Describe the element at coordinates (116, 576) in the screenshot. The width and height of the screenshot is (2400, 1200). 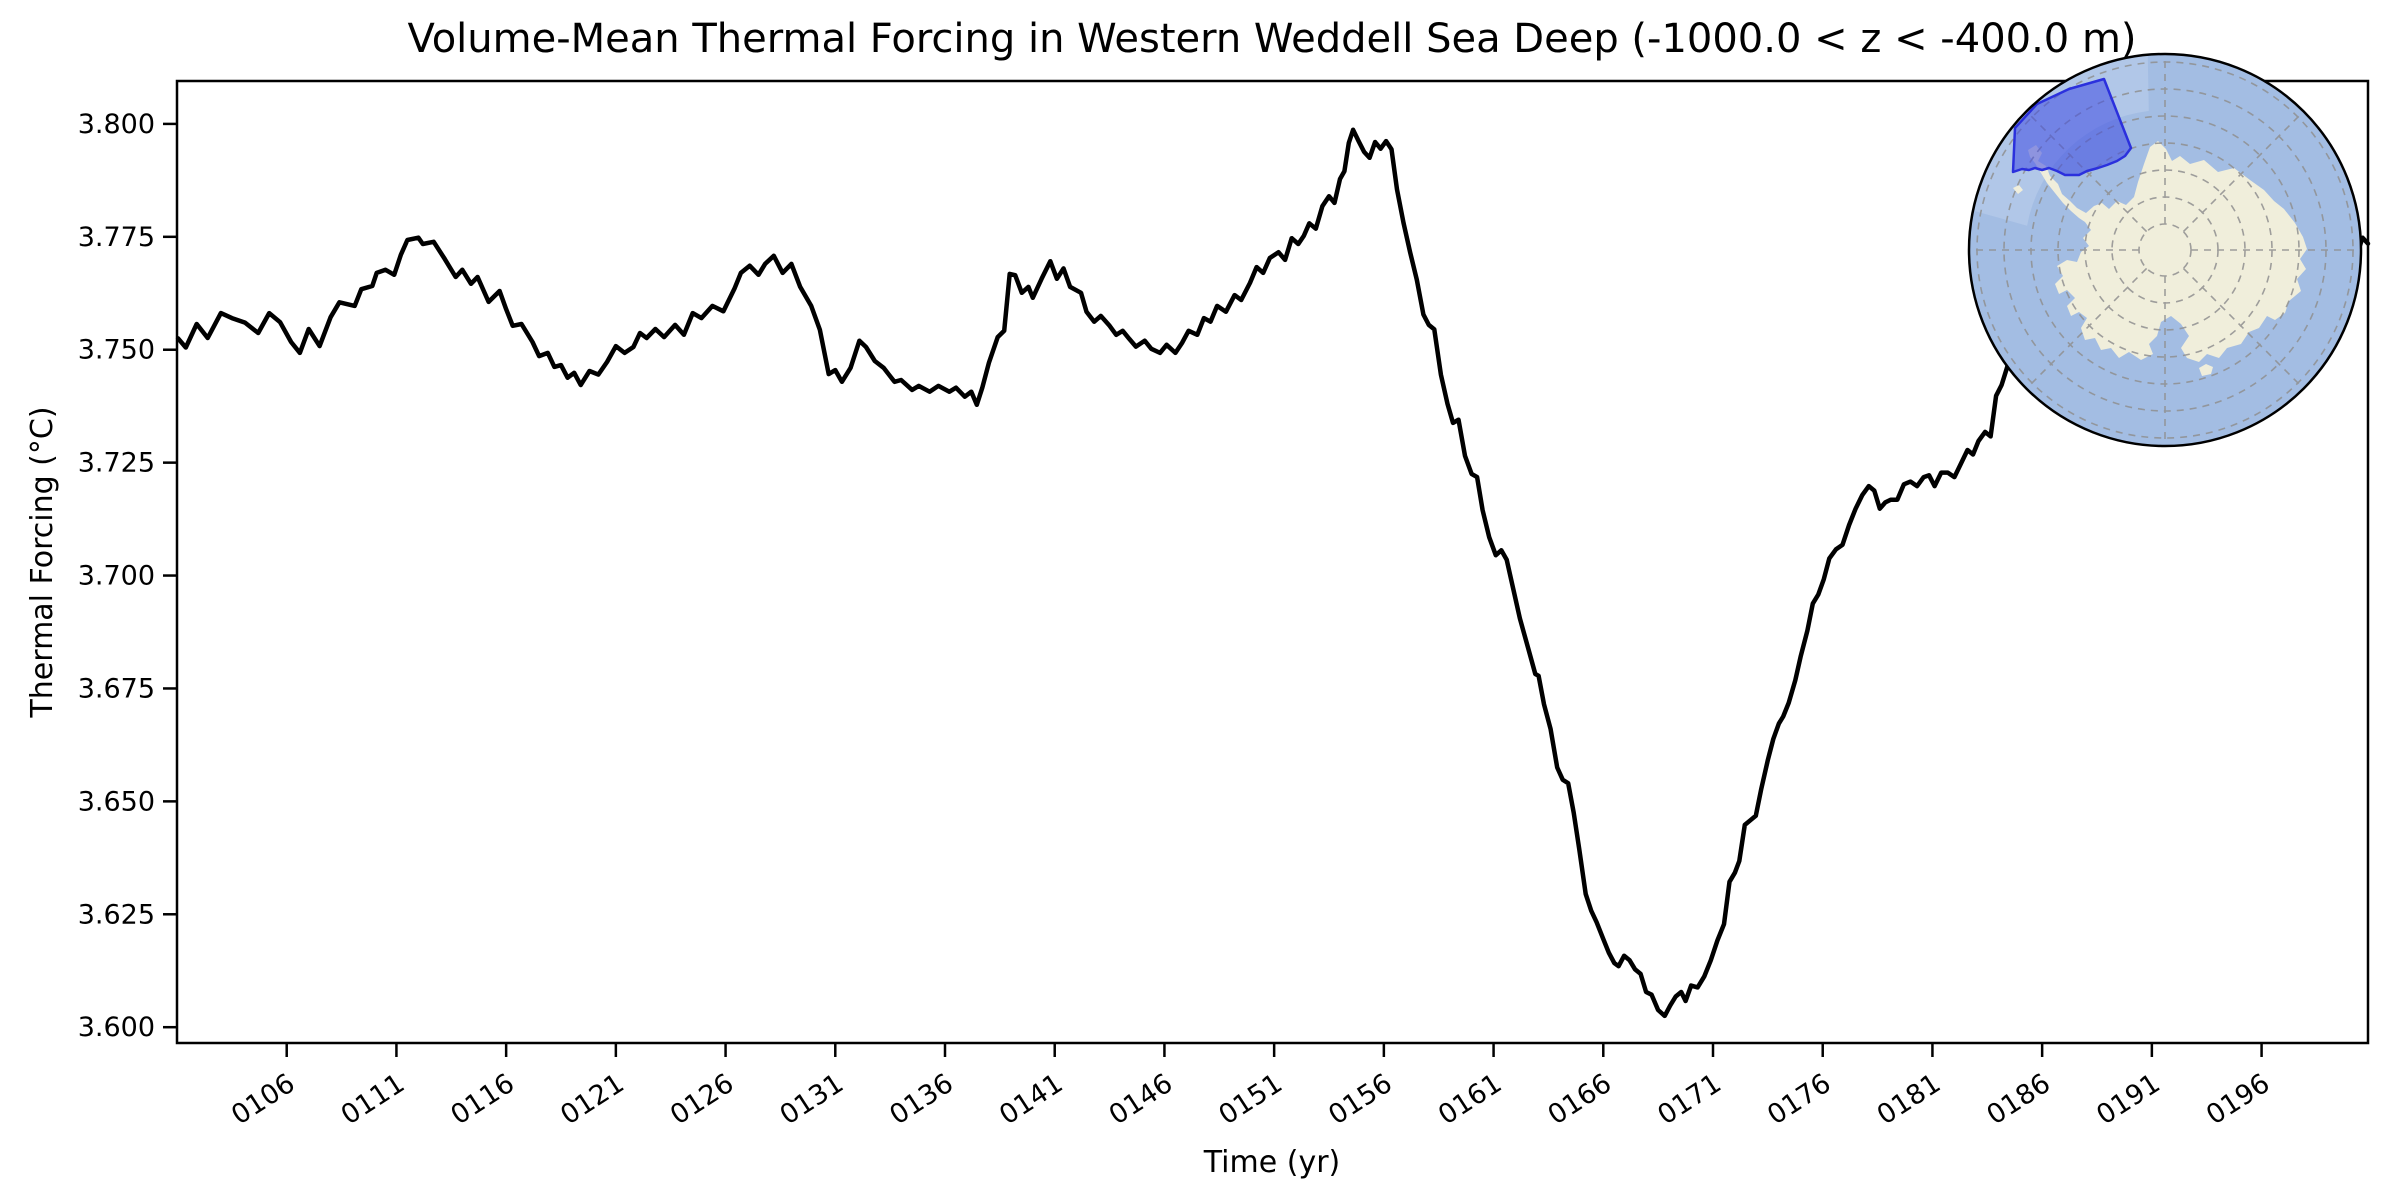
I see `y-tick-label: 3.700` at that location.